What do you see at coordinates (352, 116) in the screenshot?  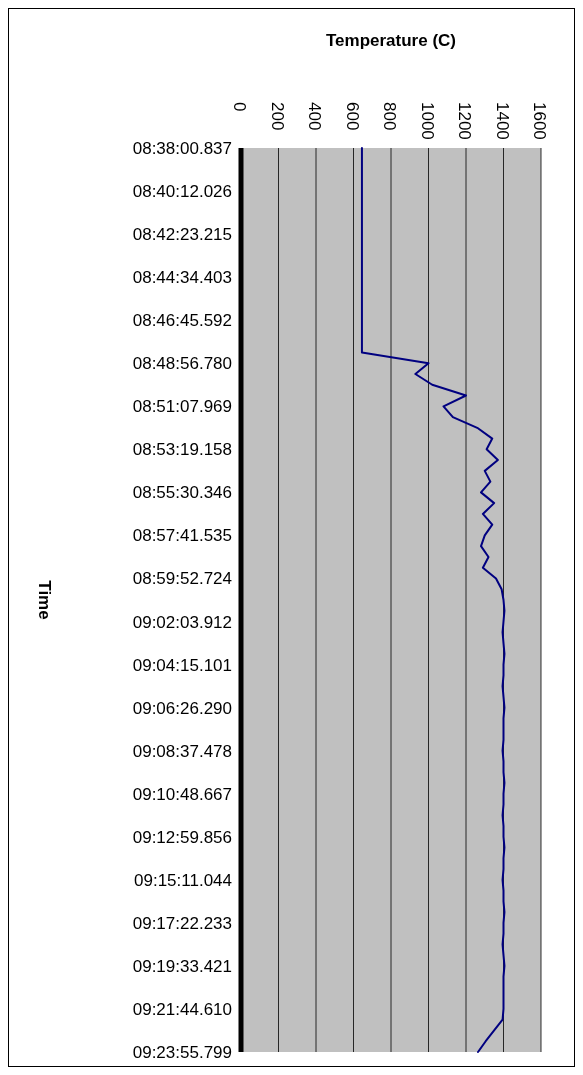 I see `x-tick-label: 600` at bounding box center [352, 116].